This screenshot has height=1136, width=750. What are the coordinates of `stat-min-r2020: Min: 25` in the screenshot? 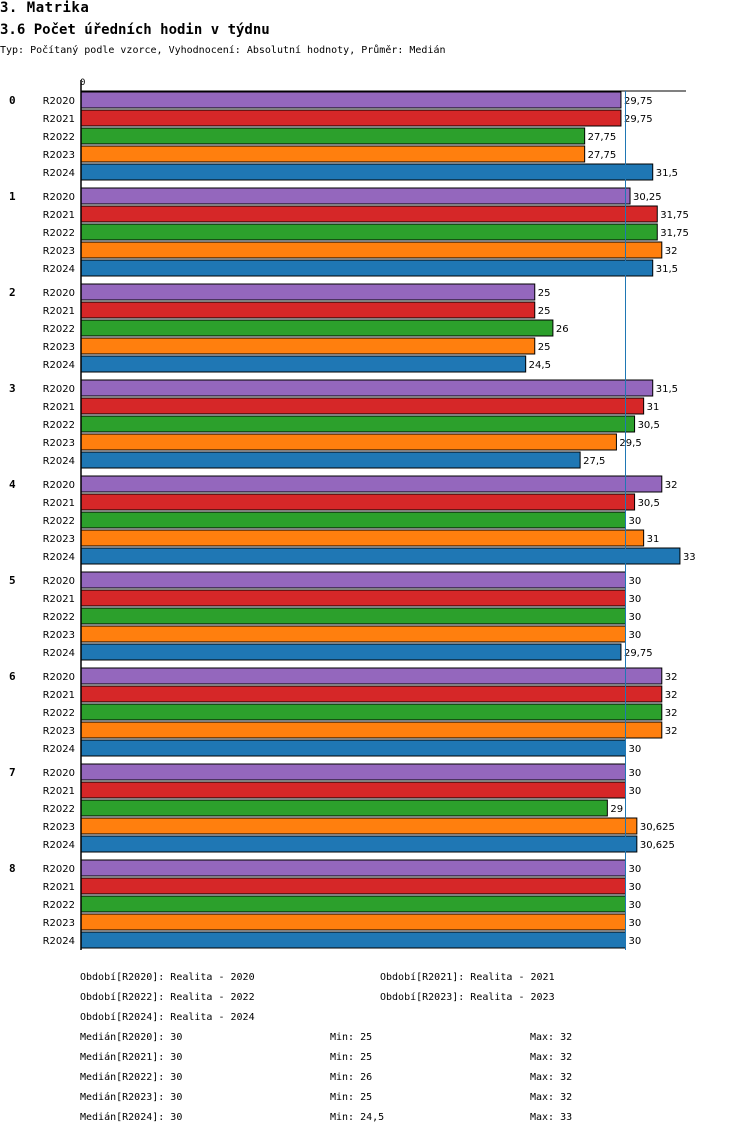 It's located at (351, 1037).